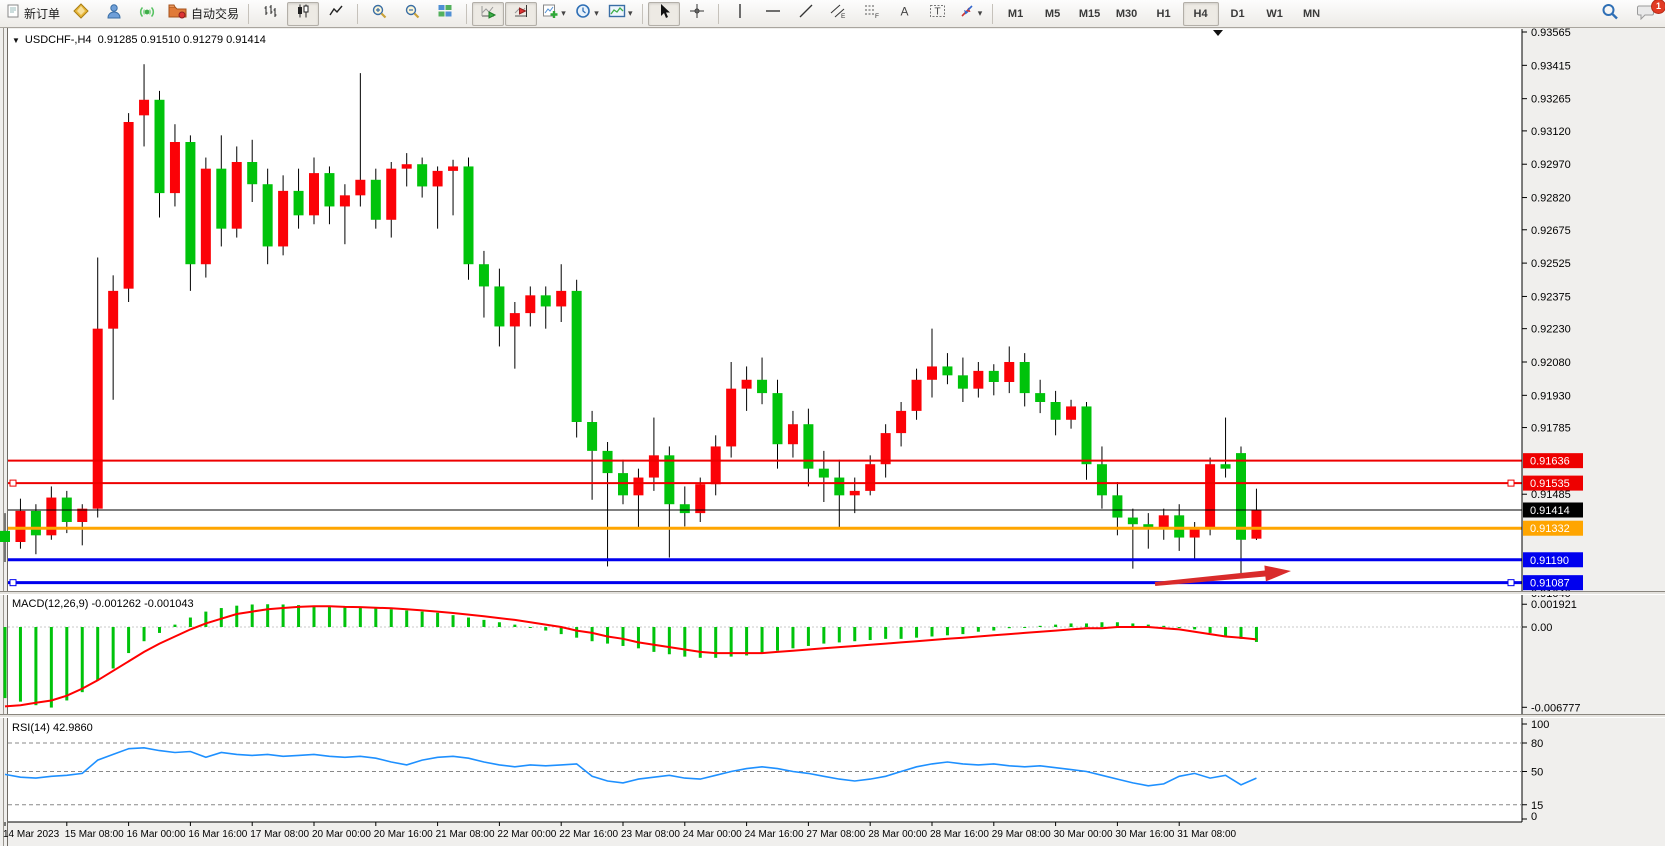 This screenshot has height=846, width=1665. What do you see at coordinates (33, 14) in the screenshot?
I see `new-order-button: 新订单` at bounding box center [33, 14].